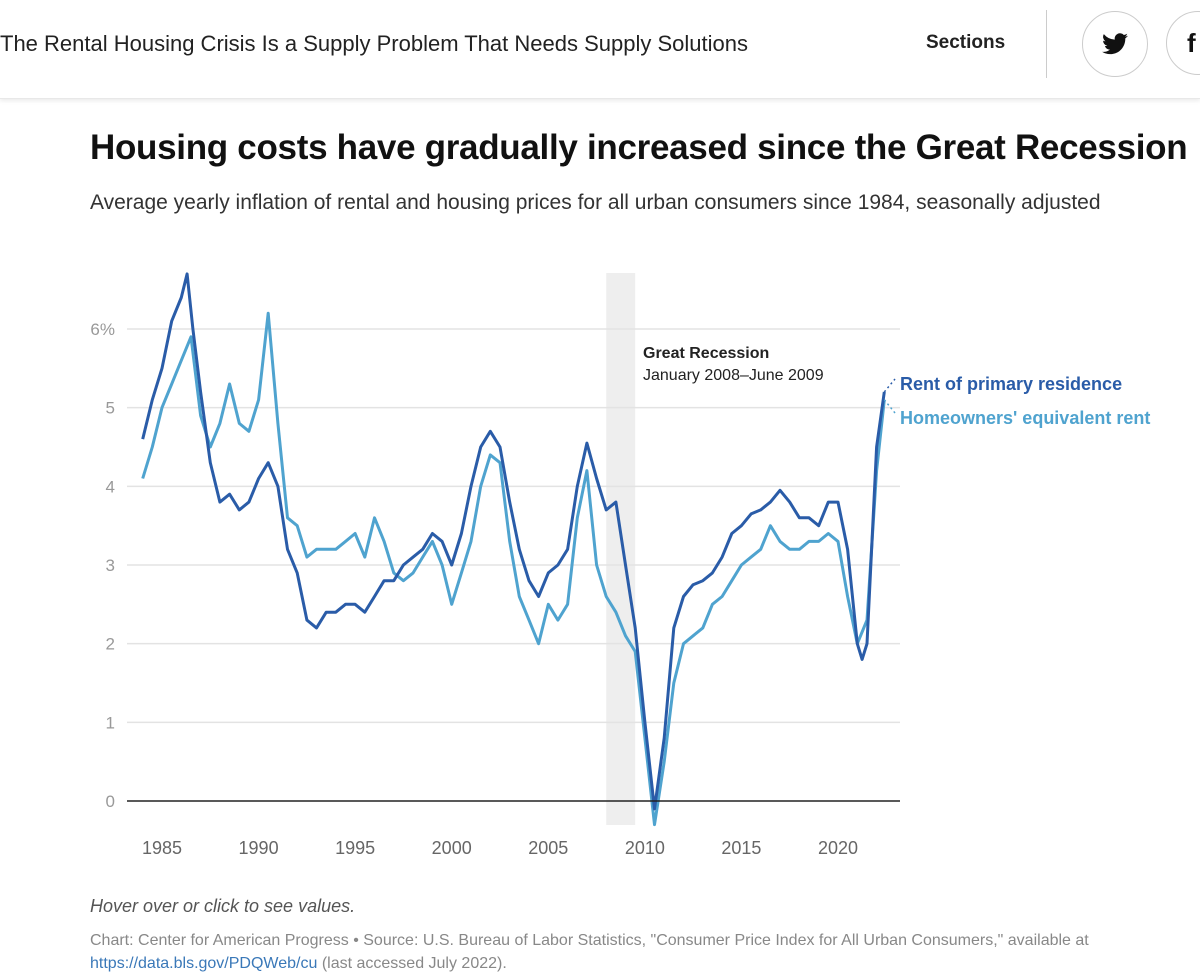  What do you see at coordinates (110, 565) in the screenshot?
I see `y-tick-label: 3` at bounding box center [110, 565].